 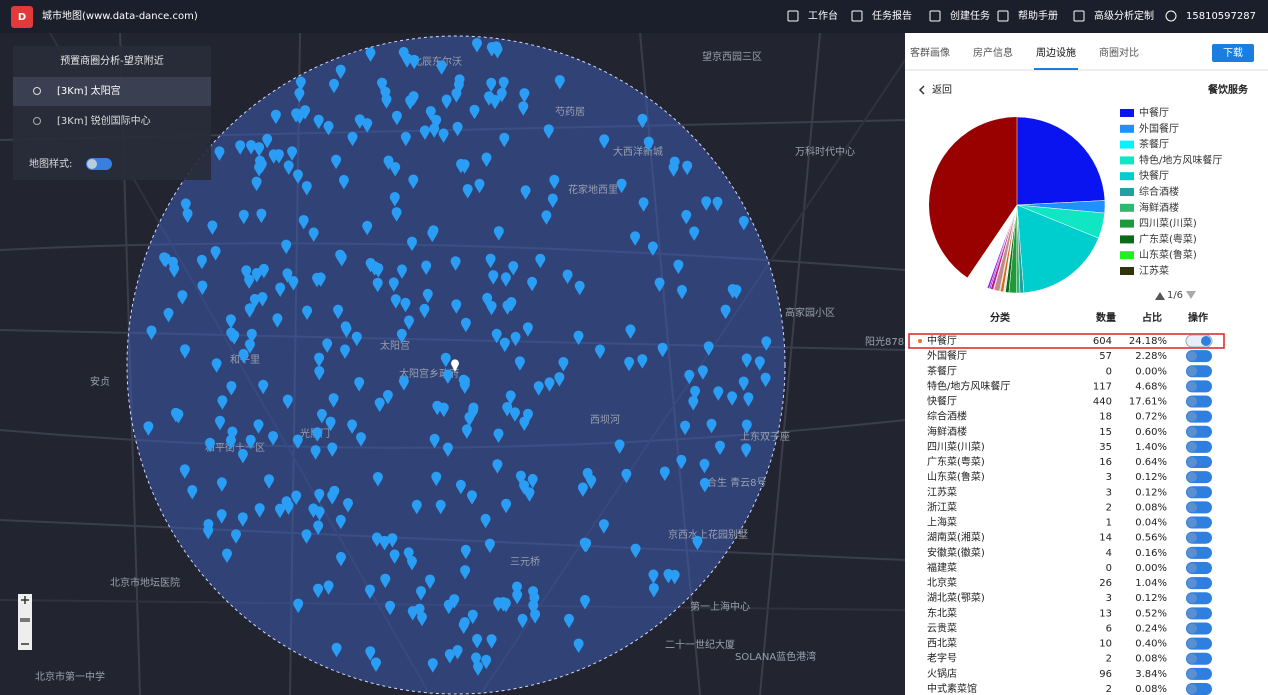 I want to click on back: 返回, so click(x=942, y=90).